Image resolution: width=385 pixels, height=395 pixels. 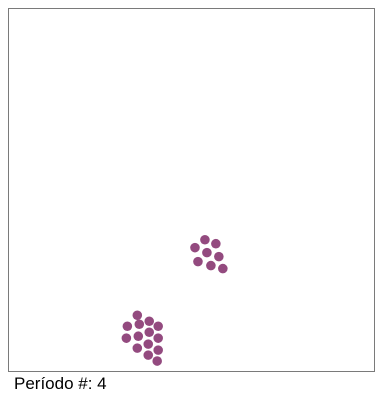 I want to click on arena-canvas, so click(x=174, y=300).